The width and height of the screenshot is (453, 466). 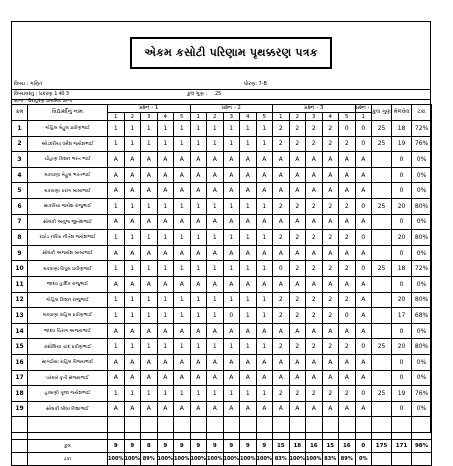 What do you see at coordinates (363, 446) in the screenshot?
I see `total-cell: 0` at bounding box center [363, 446].